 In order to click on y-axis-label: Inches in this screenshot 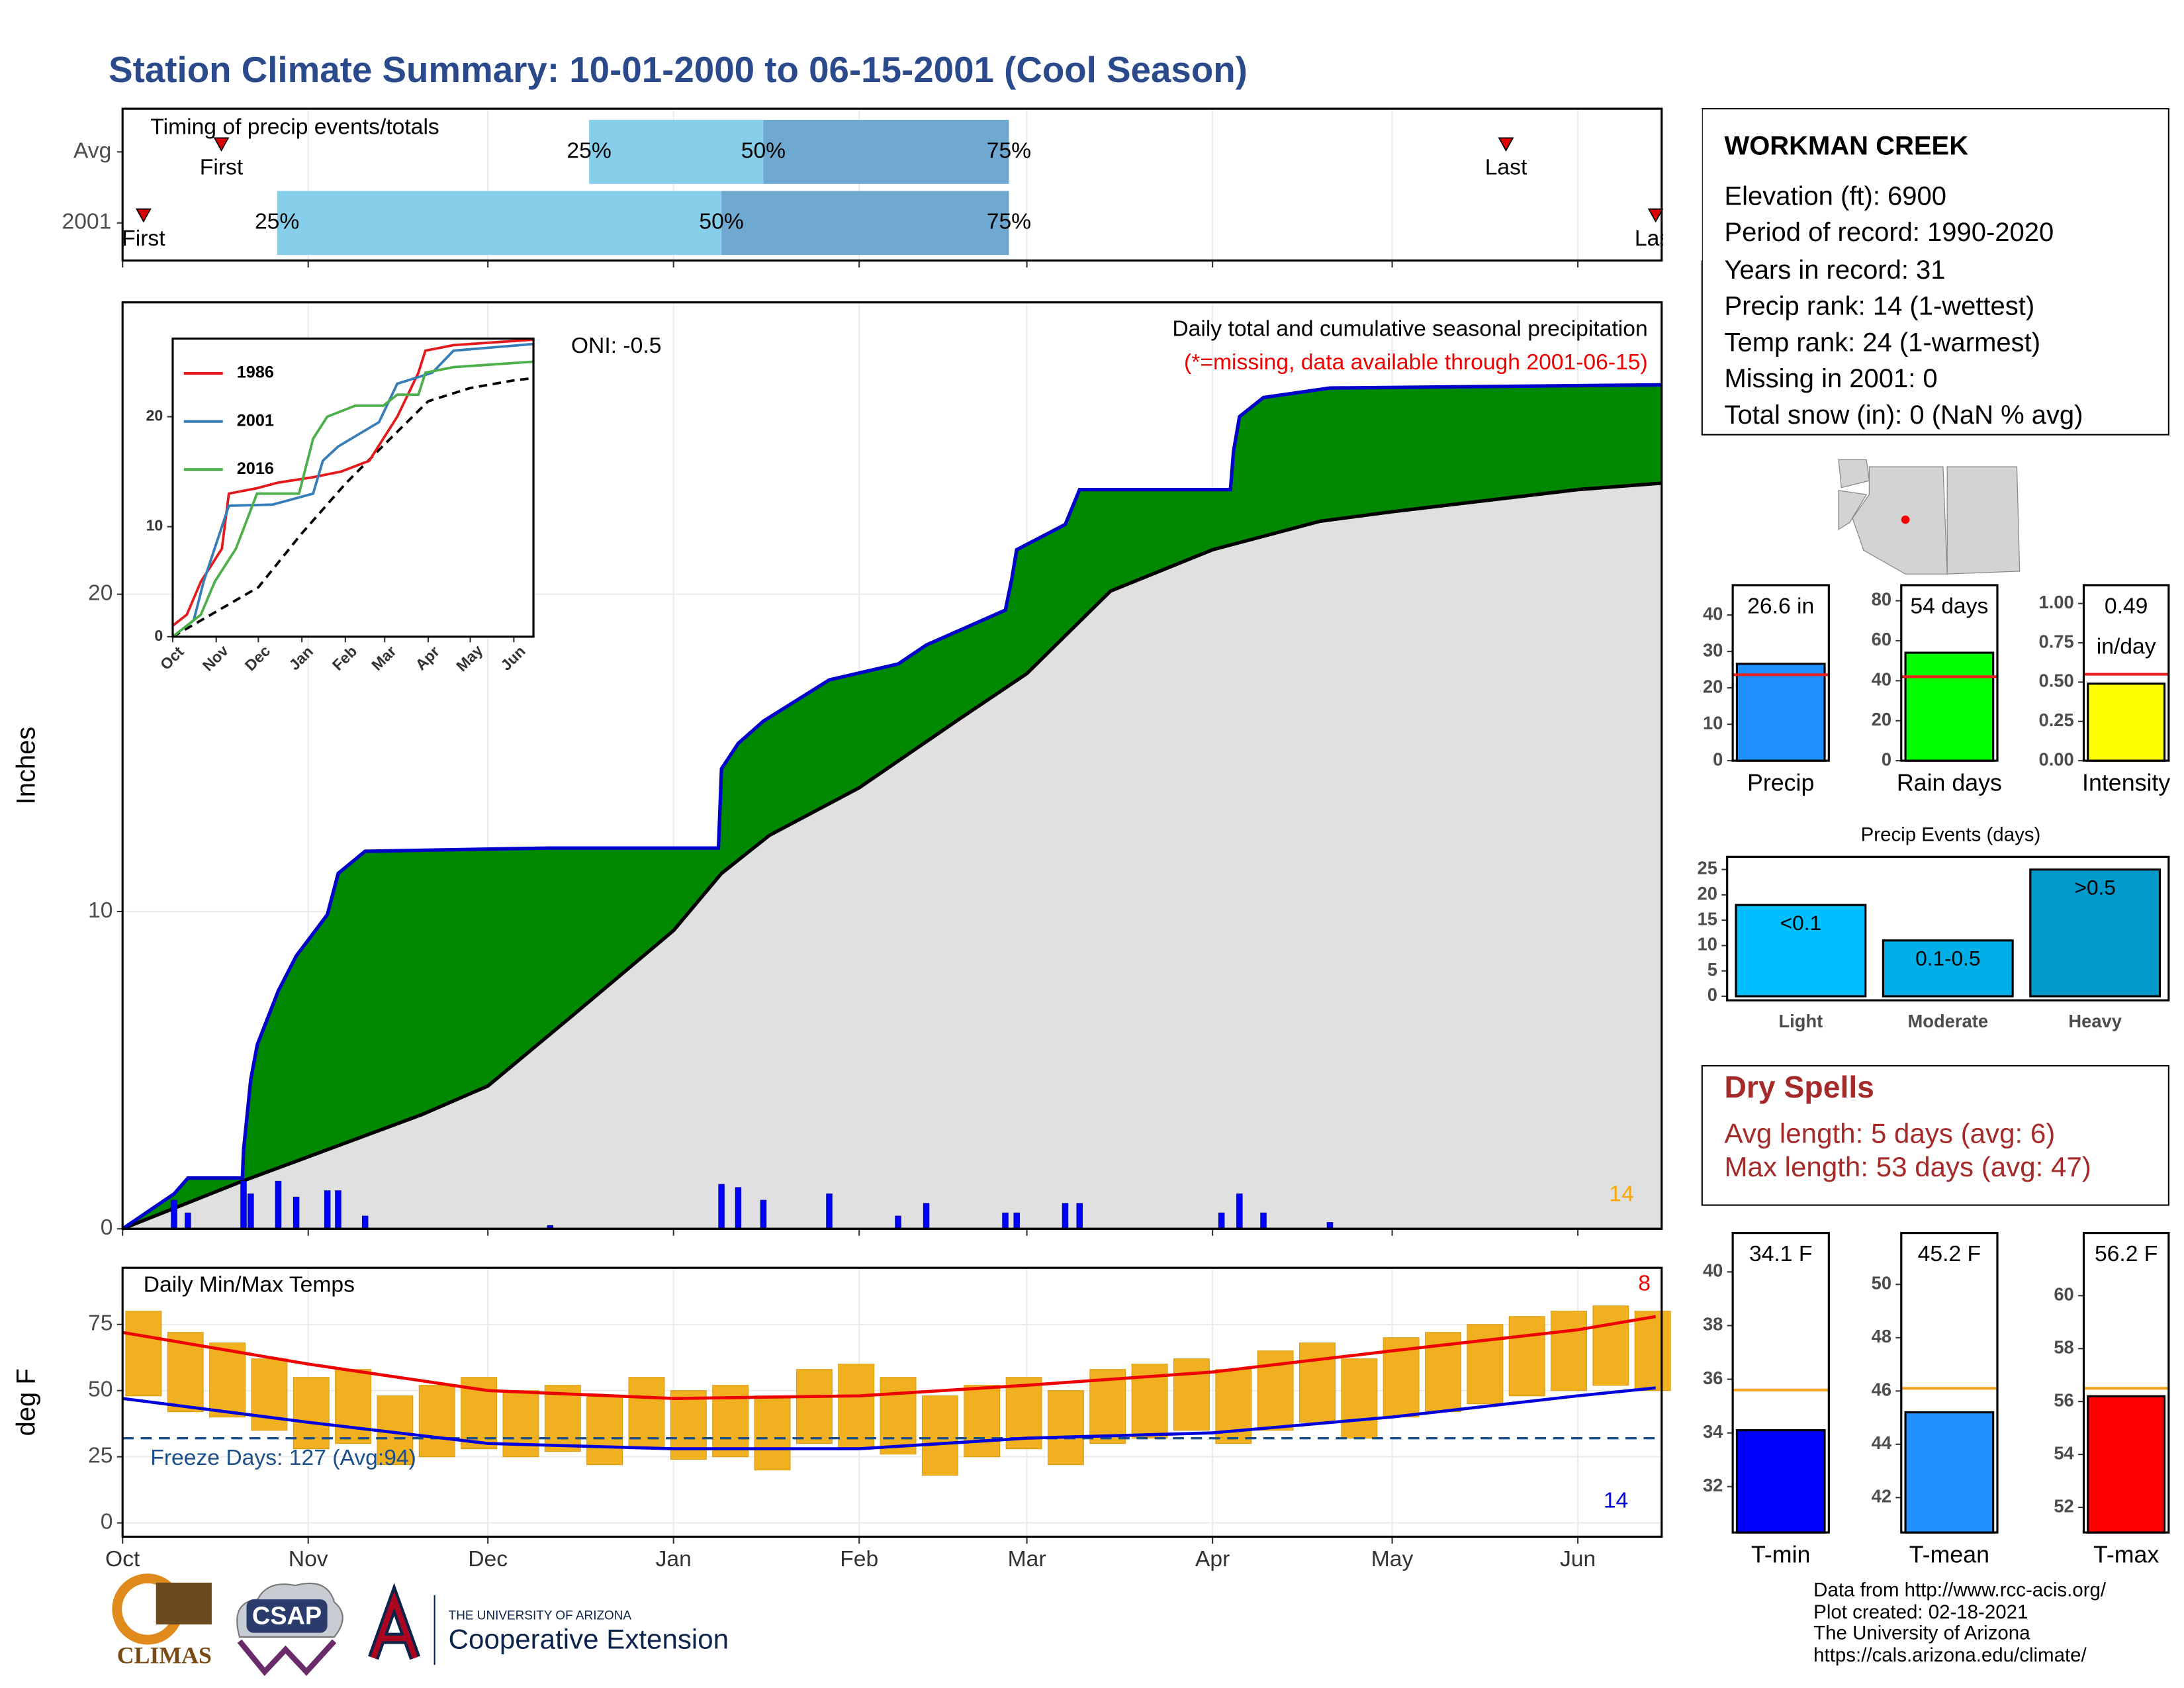, I will do `click(26, 766)`.